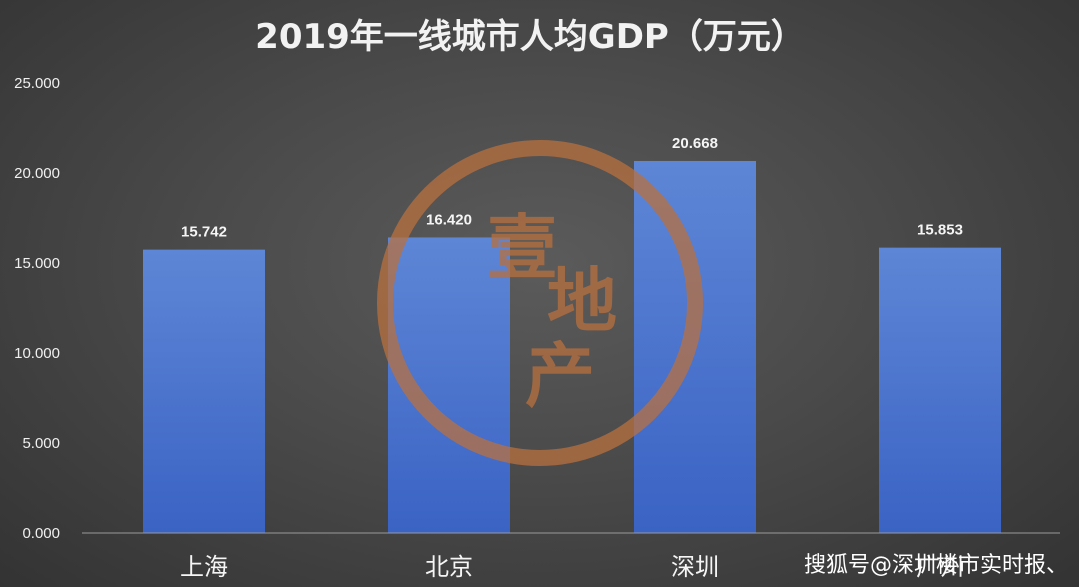 The image size is (1079, 587). I want to click on data-label: 16.420, so click(449, 219).